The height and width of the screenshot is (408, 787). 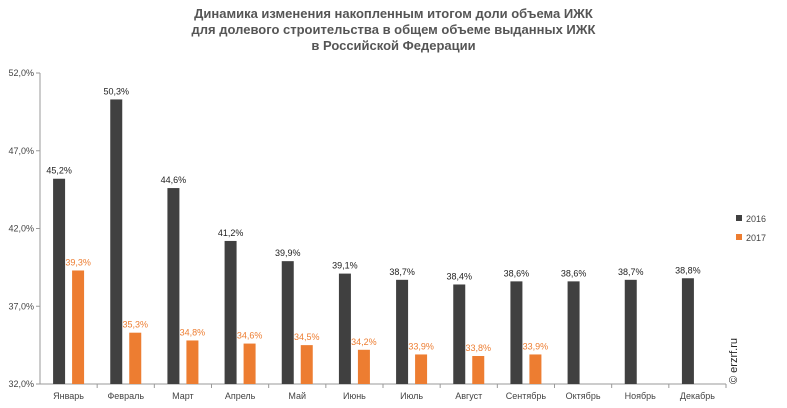 I want to click on x-tick-label: Март, so click(x=183, y=396).